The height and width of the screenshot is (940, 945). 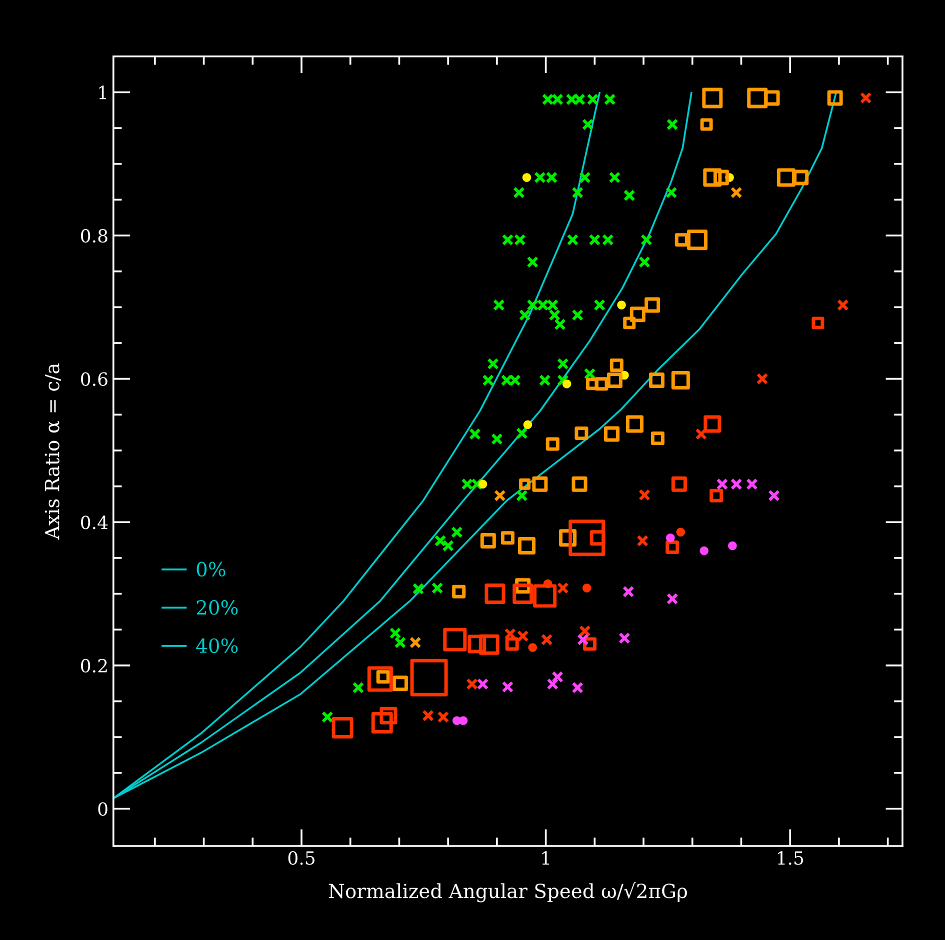 What do you see at coordinates (301, 858) in the screenshot?
I see `x-tick-label: 0.5` at bounding box center [301, 858].